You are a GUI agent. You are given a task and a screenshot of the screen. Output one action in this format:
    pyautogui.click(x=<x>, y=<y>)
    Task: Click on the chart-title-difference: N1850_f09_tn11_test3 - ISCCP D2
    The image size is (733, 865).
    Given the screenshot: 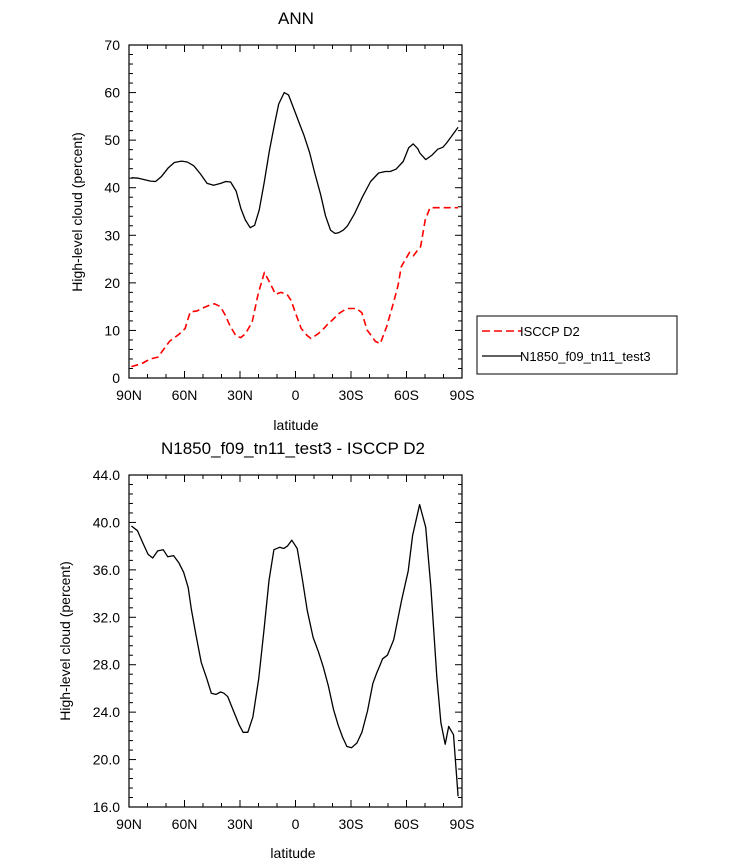 What is the action you would take?
    pyautogui.click(x=293, y=448)
    